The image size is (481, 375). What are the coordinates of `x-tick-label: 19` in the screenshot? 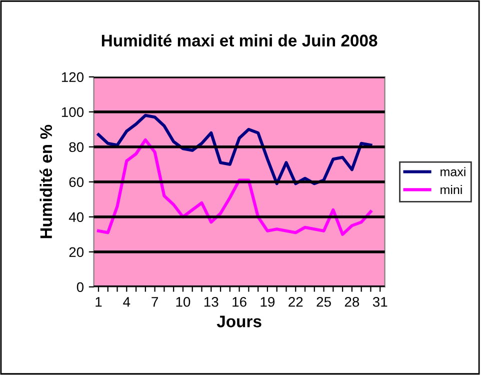 It's located at (267, 301).